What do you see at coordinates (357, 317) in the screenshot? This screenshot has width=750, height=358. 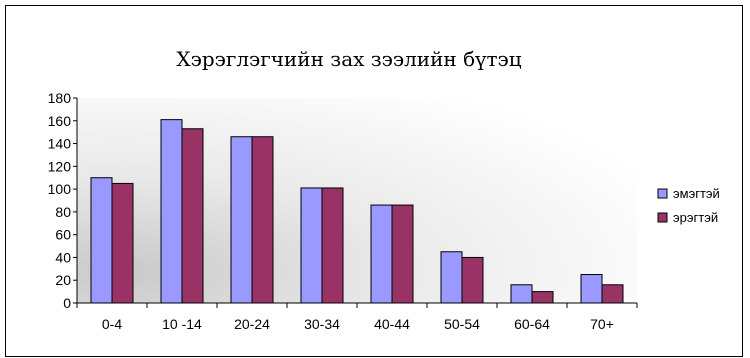 I see `x-axis: 0-4 10 -14 20-24 30-34 40-44 50-54 60-64 70+` at bounding box center [357, 317].